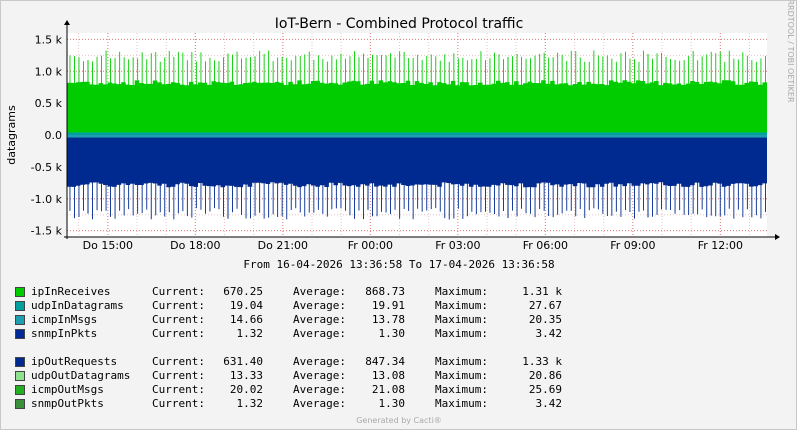 This screenshot has width=797, height=431. What do you see at coordinates (47, 167) in the screenshot?
I see `y-tick-label: -0.5 k` at bounding box center [47, 167].